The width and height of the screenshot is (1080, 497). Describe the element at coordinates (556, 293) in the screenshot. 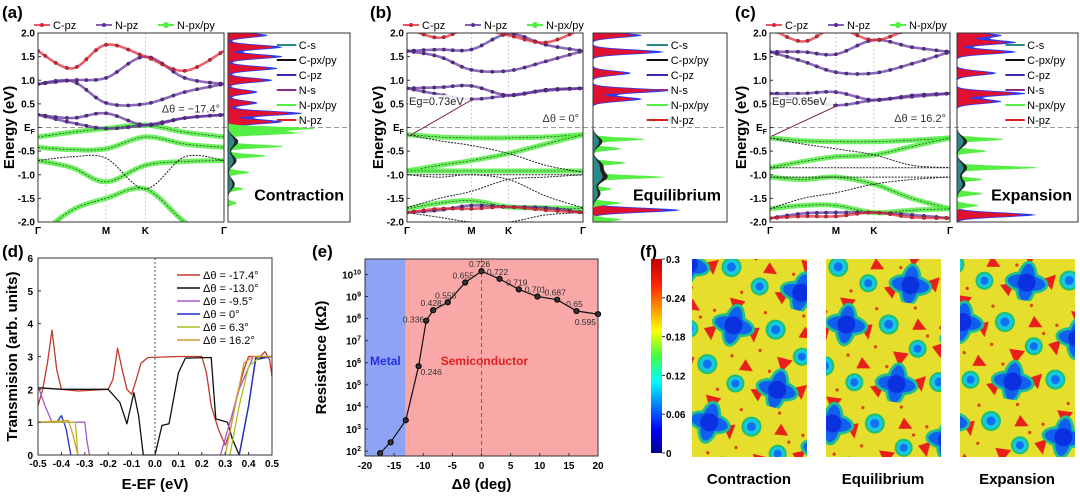

I see `band-gap-data-label: 0.687` at that location.